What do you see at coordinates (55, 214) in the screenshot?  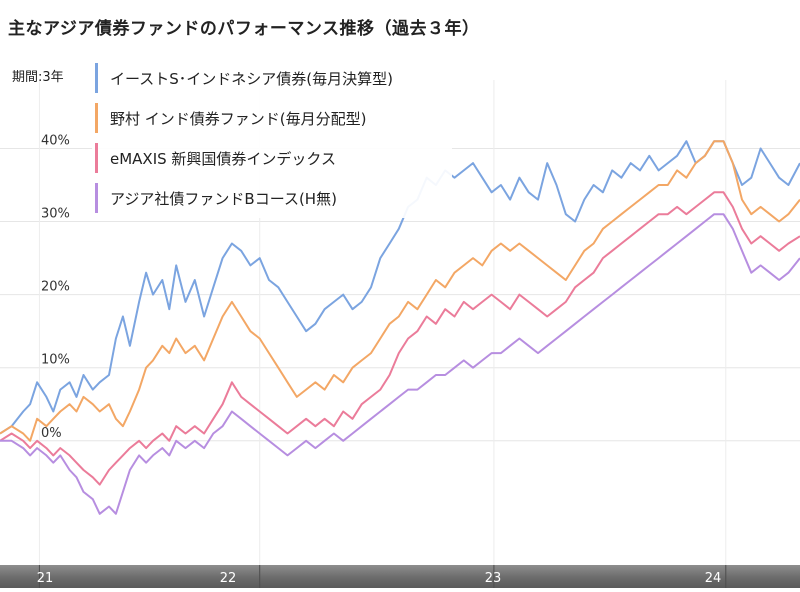 I see `y-tick-label: 30%` at bounding box center [55, 214].